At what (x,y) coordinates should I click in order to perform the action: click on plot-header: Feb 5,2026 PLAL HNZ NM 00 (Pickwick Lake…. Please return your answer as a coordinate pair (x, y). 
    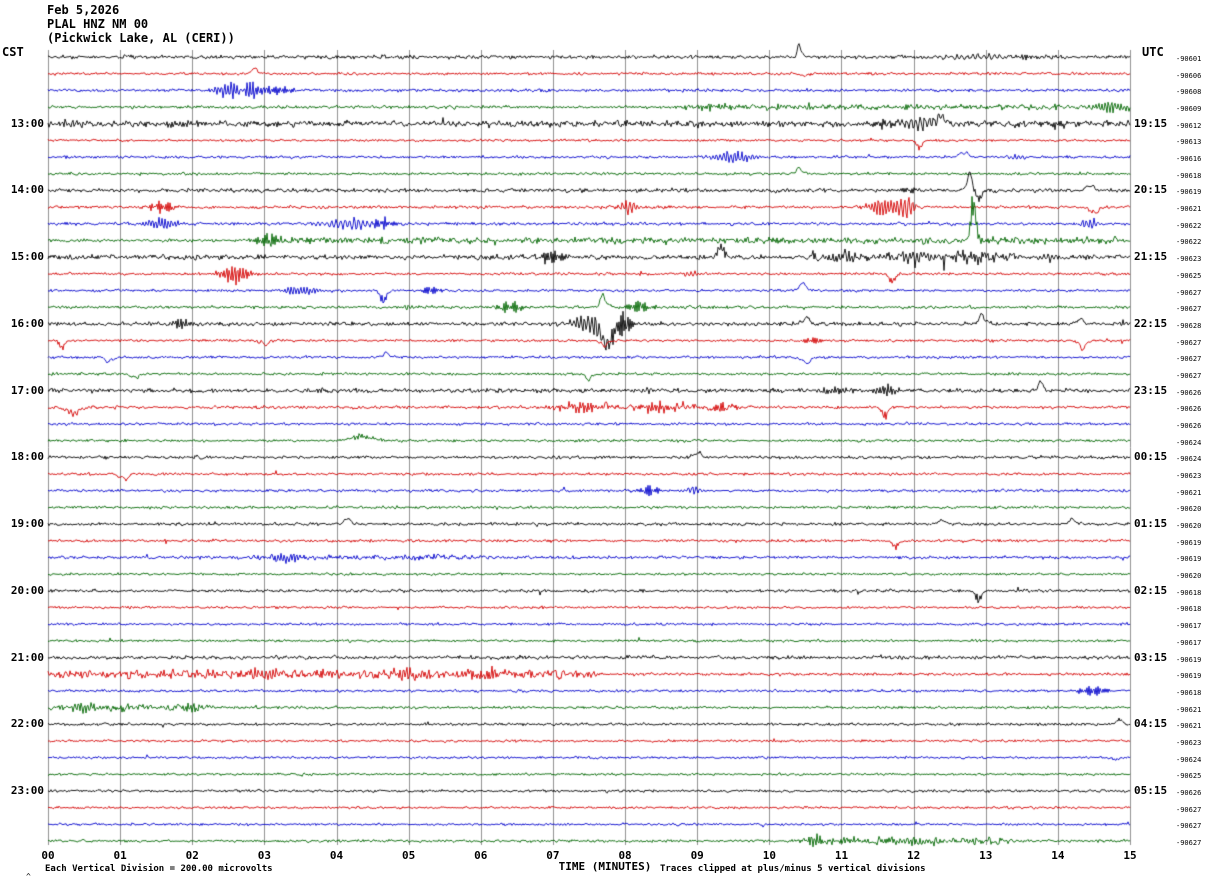
    Looking at the image, I should click on (141, 24).